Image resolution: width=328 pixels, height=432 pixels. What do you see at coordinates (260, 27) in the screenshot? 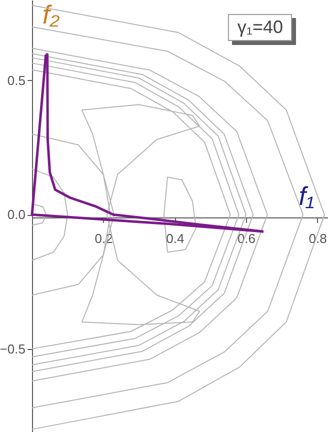
I see `annotation: γ₁=40` at bounding box center [260, 27].